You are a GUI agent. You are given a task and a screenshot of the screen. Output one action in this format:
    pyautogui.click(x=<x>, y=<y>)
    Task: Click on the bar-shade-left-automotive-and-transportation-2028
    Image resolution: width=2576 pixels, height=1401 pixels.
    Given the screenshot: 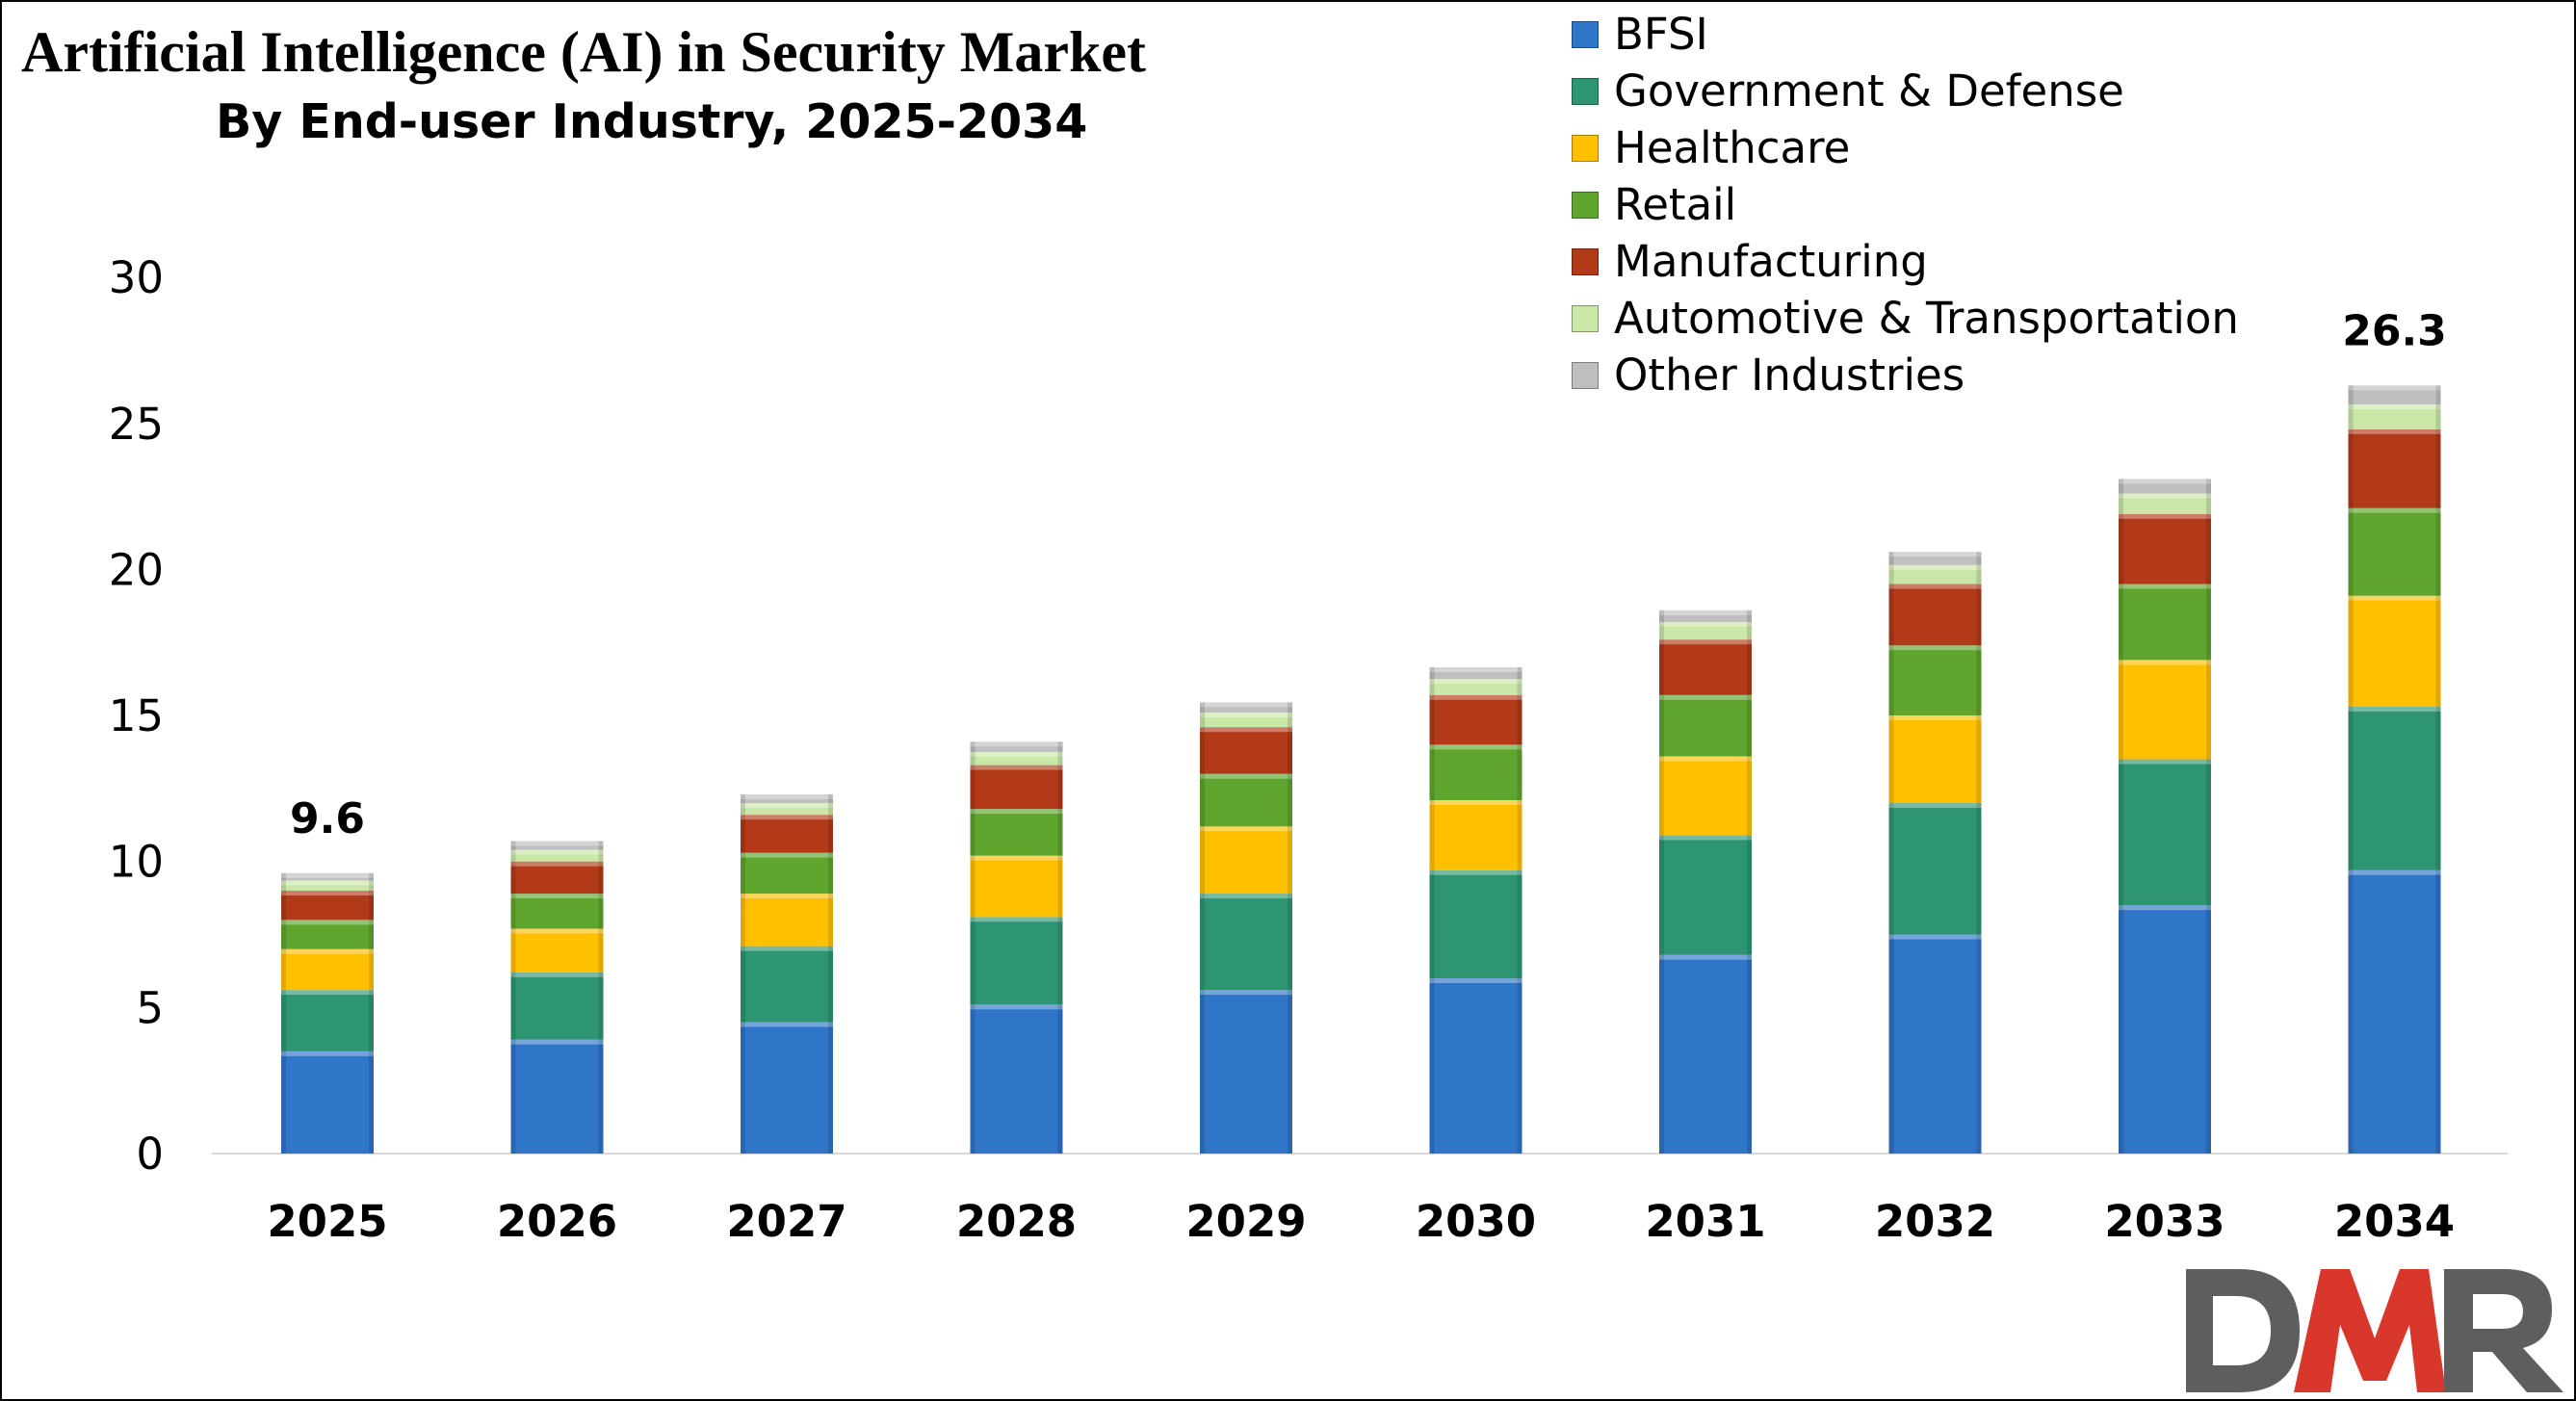 What is the action you would take?
    pyautogui.click(x=973, y=758)
    